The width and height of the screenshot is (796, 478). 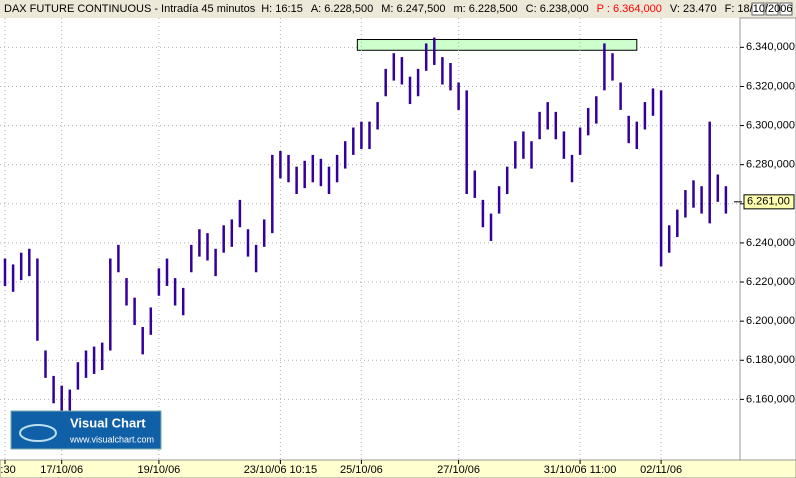 What do you see at coordinates (61, 470) in the screenshot?
I see `x-tick-label: 17/10/06` at bounding box center [61, 470].